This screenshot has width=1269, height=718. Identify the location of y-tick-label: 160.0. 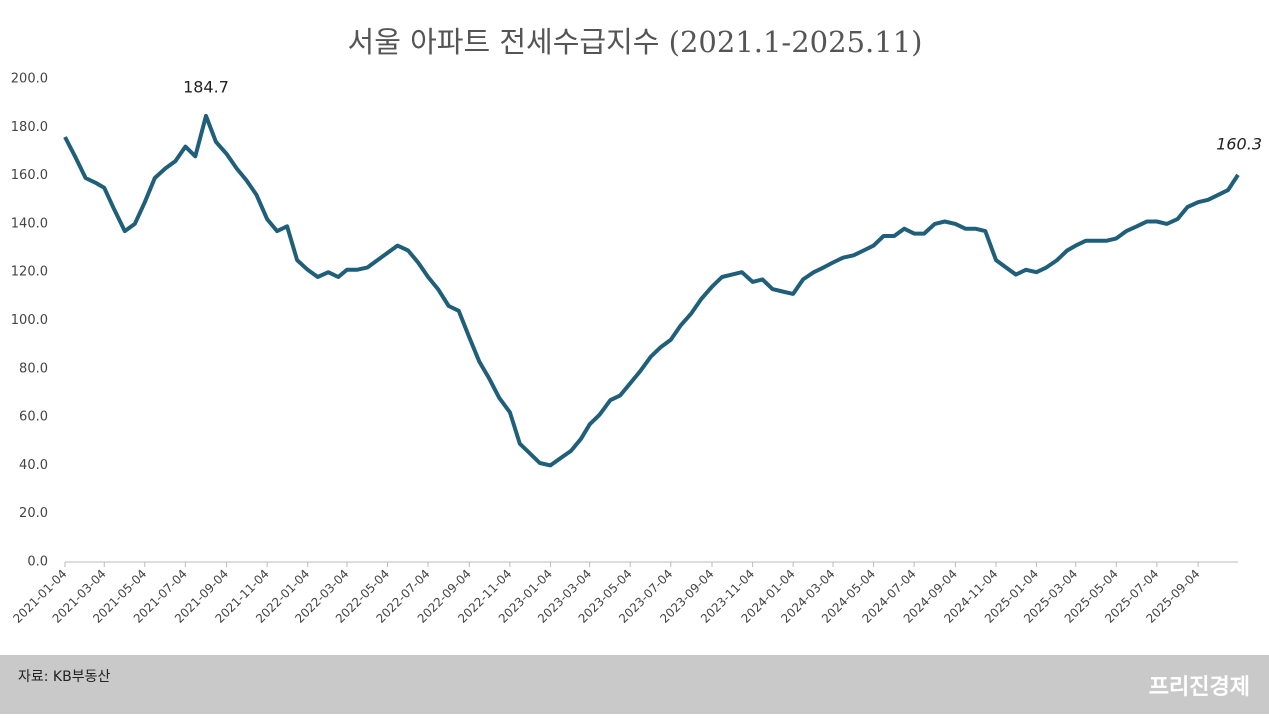
(29, 175).